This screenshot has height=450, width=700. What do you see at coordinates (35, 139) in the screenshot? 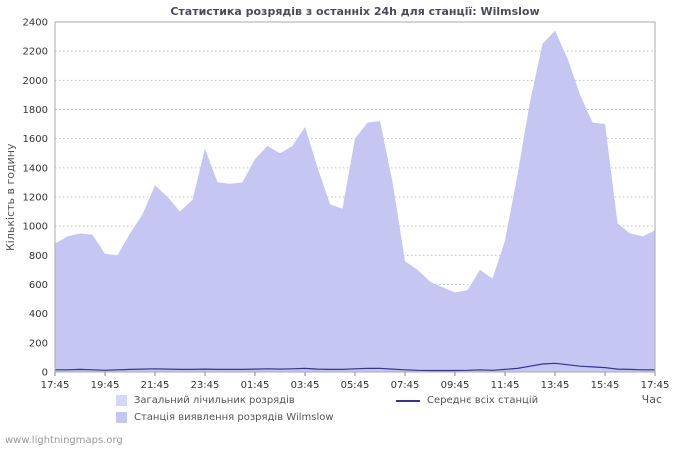
I see `svg-text: 1600` at bounding box center [35, 139].